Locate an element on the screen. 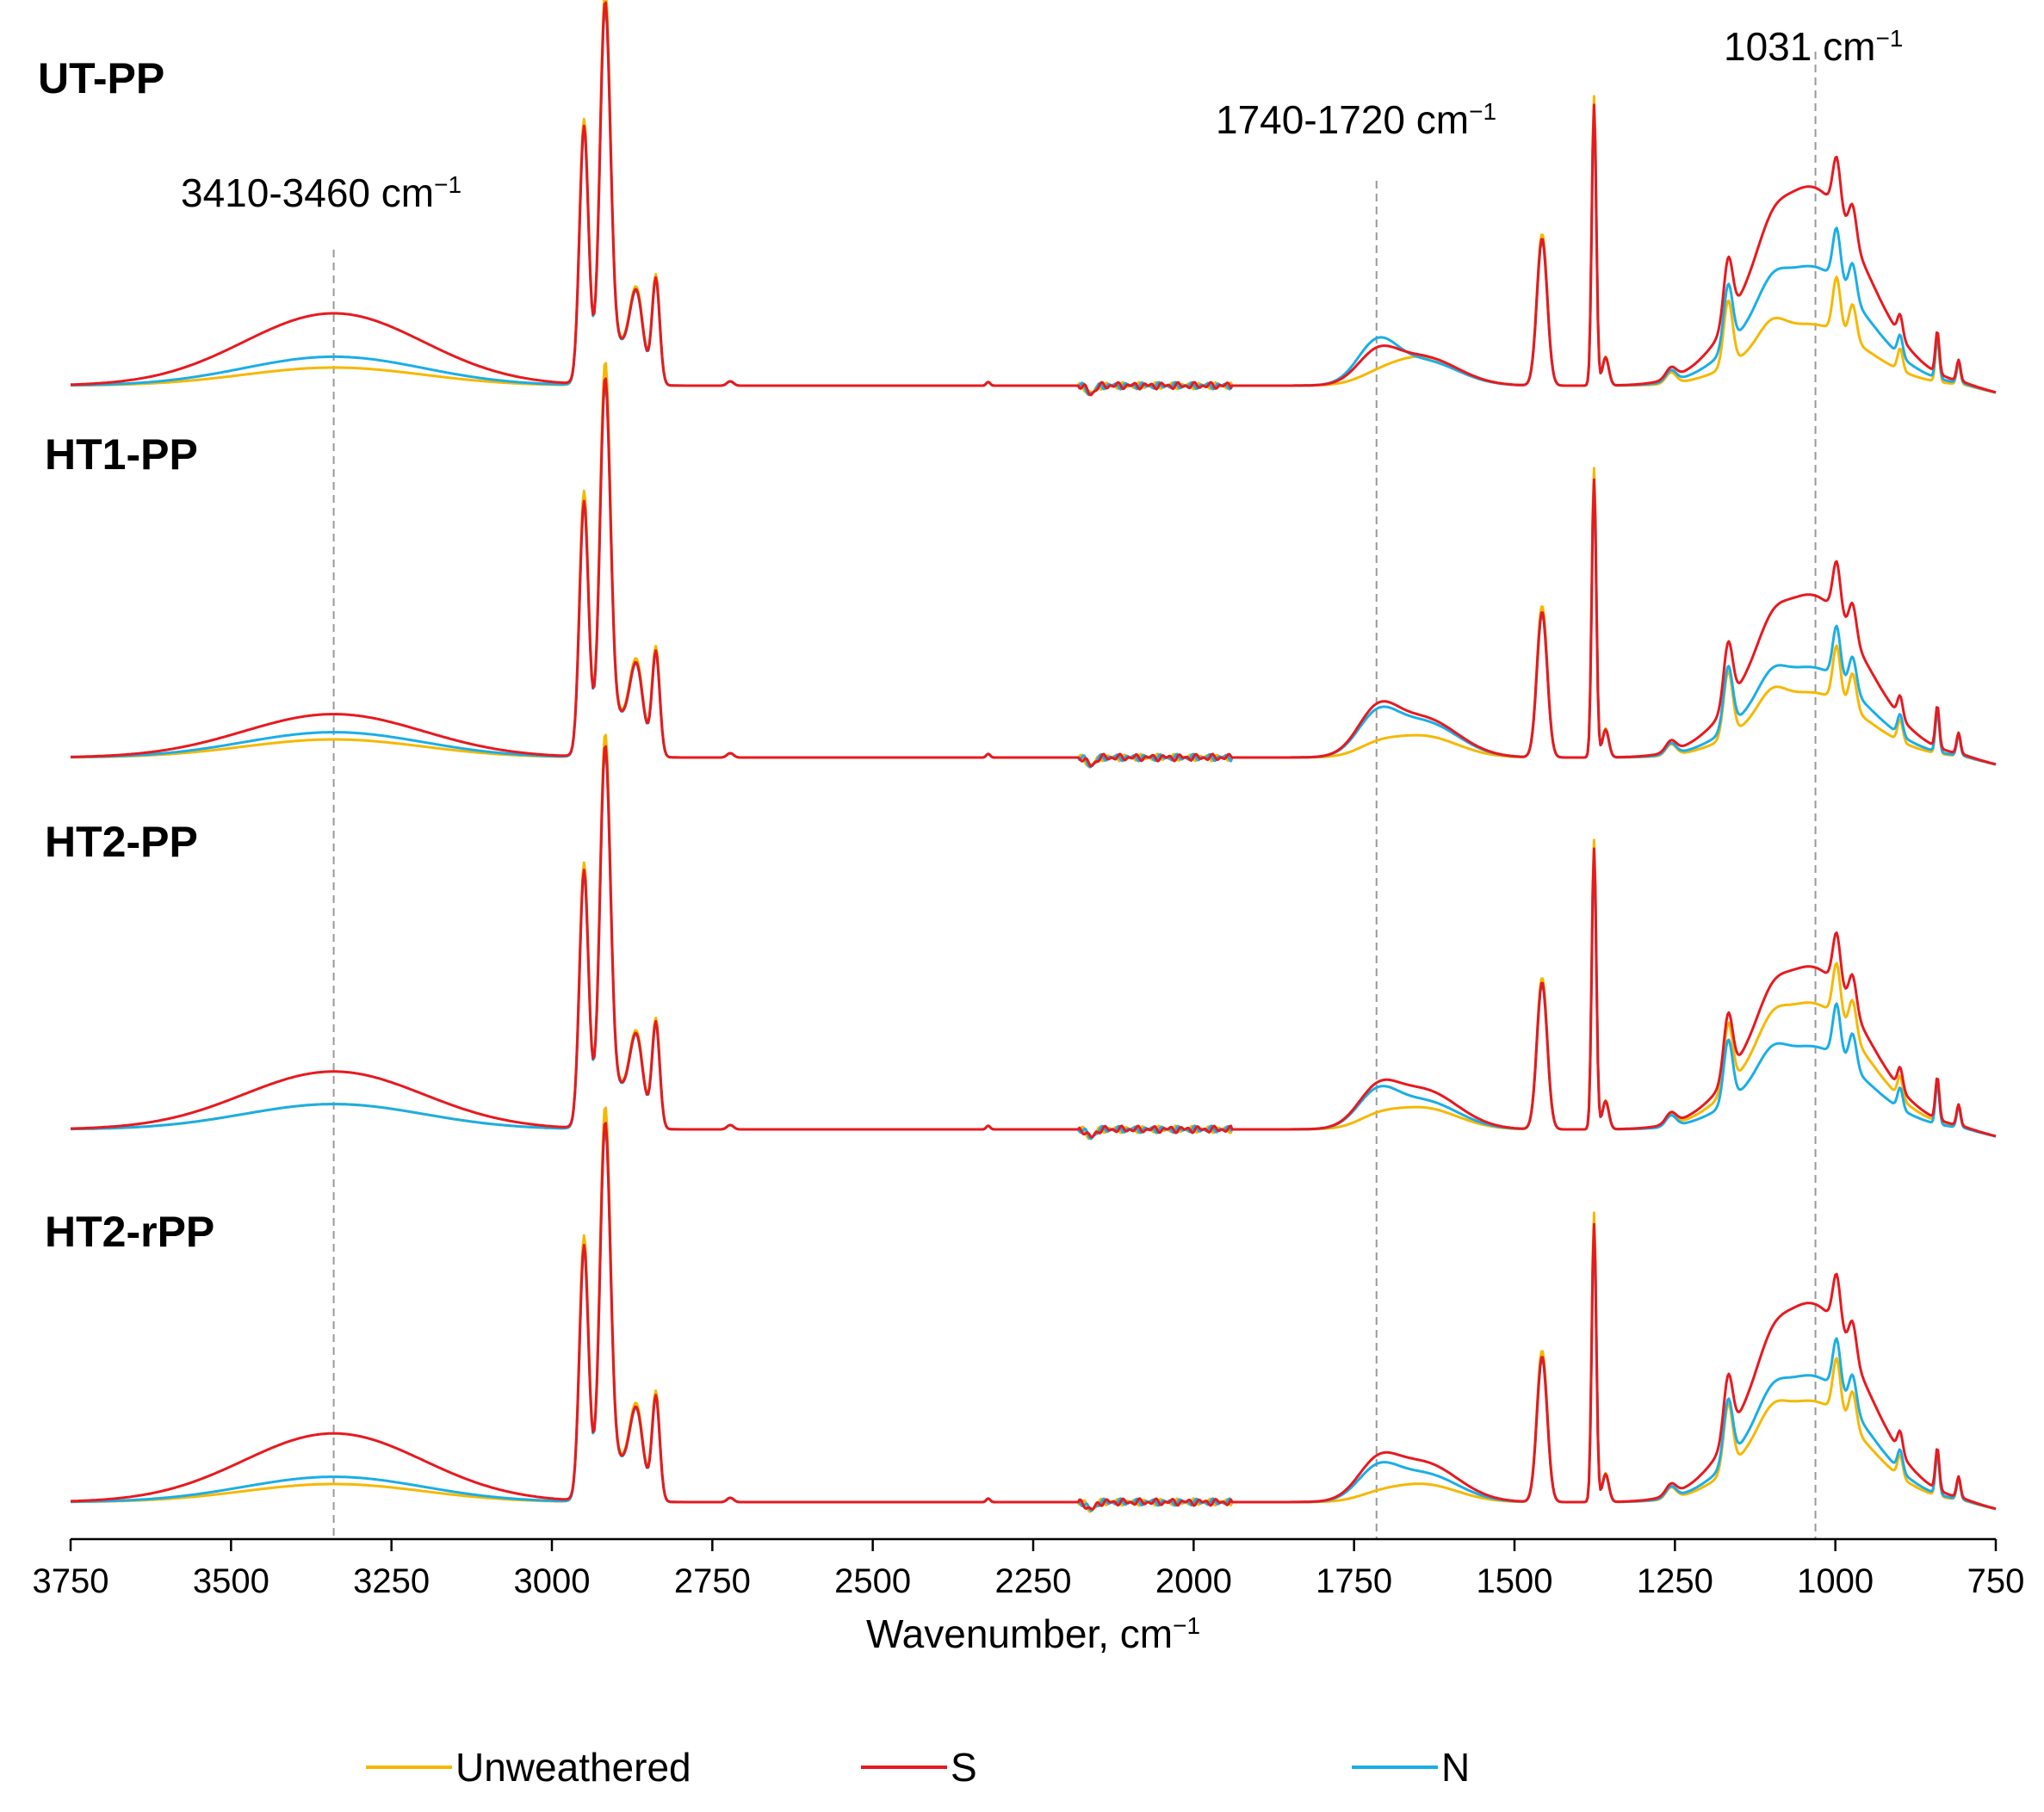 Image resolution: width=2044 pixels, height=1812 pixels. x-tick-label-1750: 1750 is located at coordinates (1354, 1581).